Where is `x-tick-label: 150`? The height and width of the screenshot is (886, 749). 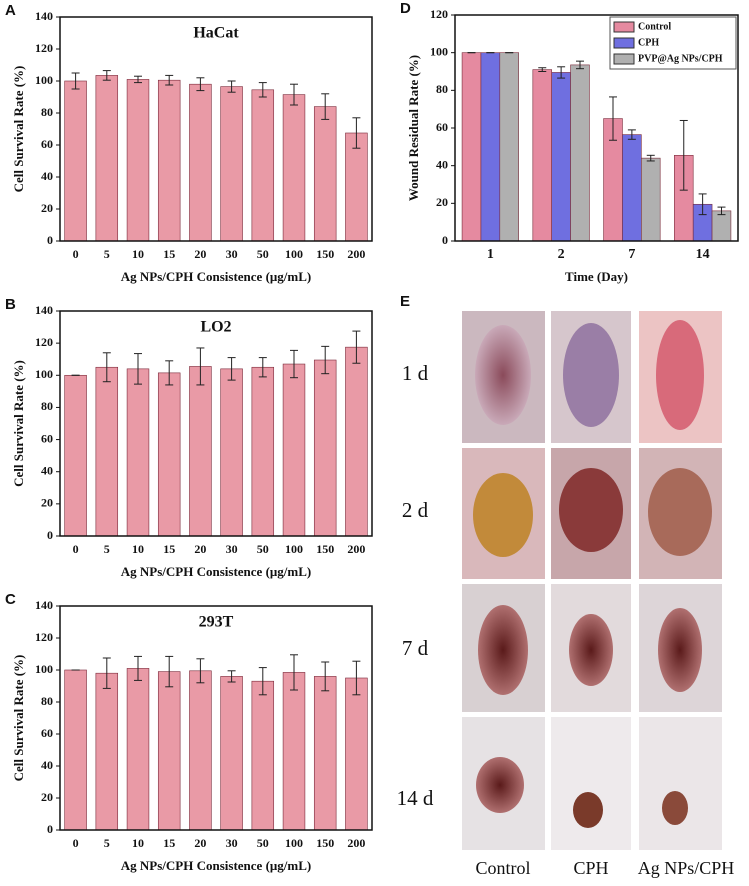
x-tick-label: 150 is located at coordinates (325, 254).